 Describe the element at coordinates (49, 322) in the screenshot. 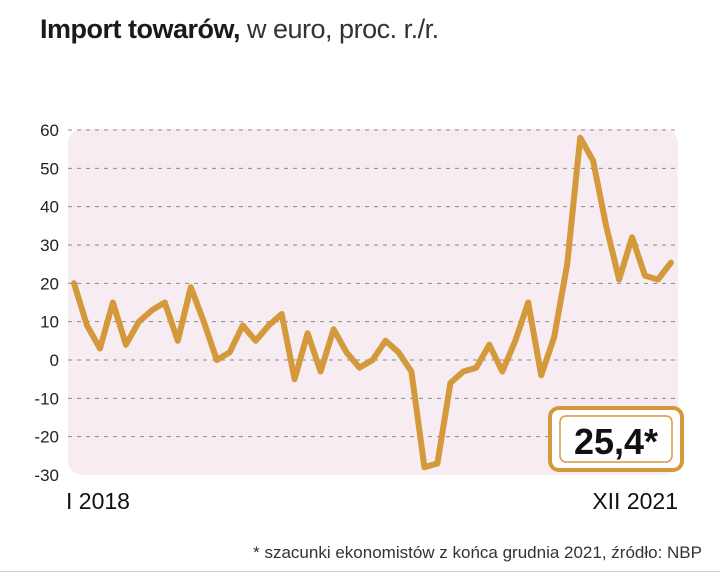

I see `y-tick-label: 10` at that location.